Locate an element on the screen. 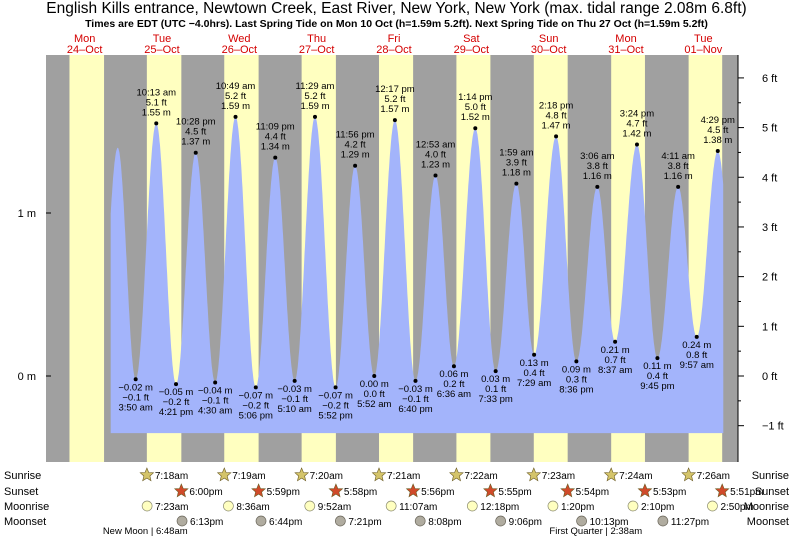 Image resolution: width=793 pixels, height=539 pixels. day-label-date: 30–Oct is located at coordinates (548, 50).